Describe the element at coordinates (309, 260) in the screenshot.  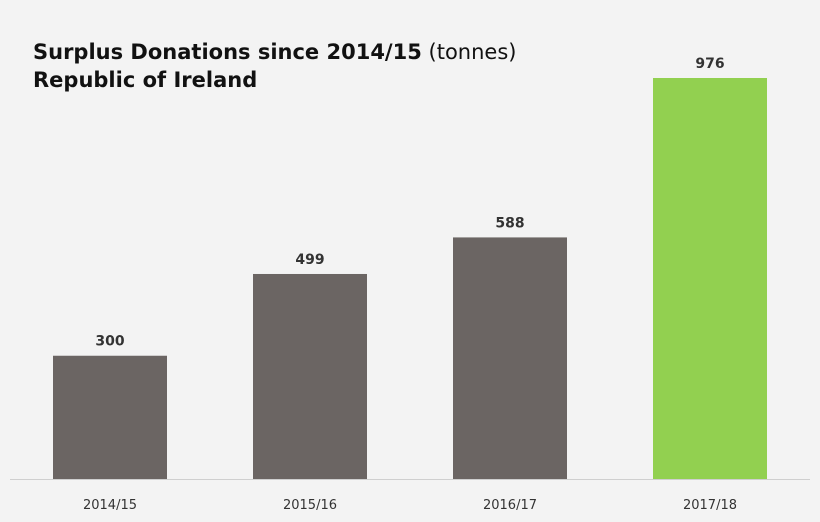
I see `data-label-2015-16: 499` at that location.